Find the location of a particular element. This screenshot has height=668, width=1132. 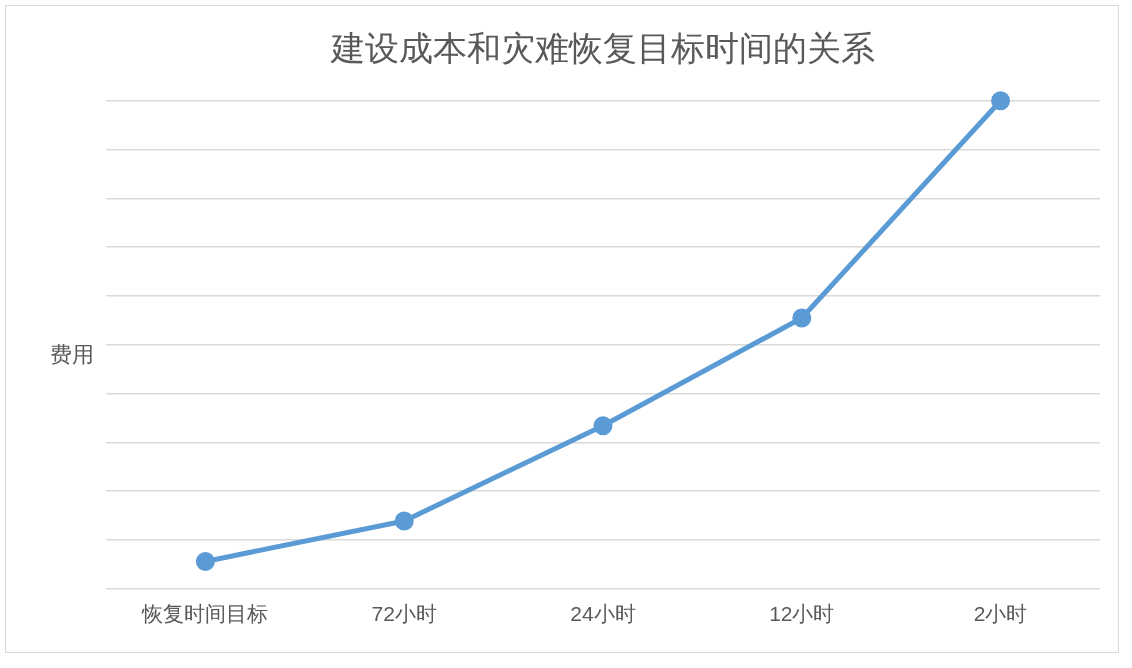

x-tick-label: 72小时 is located at coordinates (404, 614).